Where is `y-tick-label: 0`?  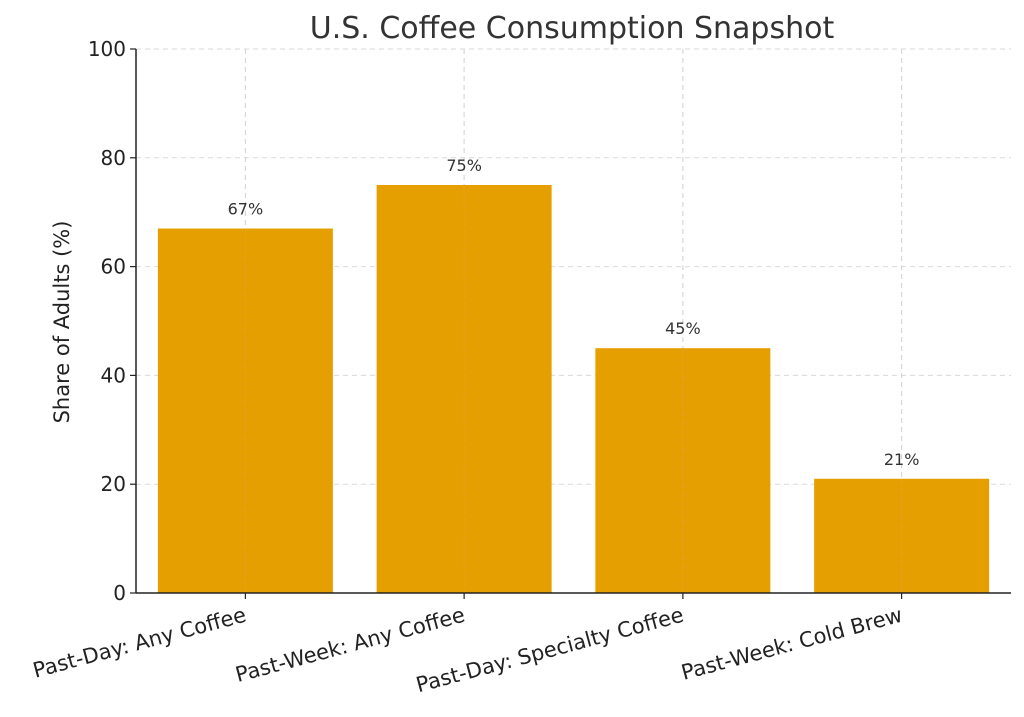
y-tick-label: 0 is located at coordinates (119, 593).